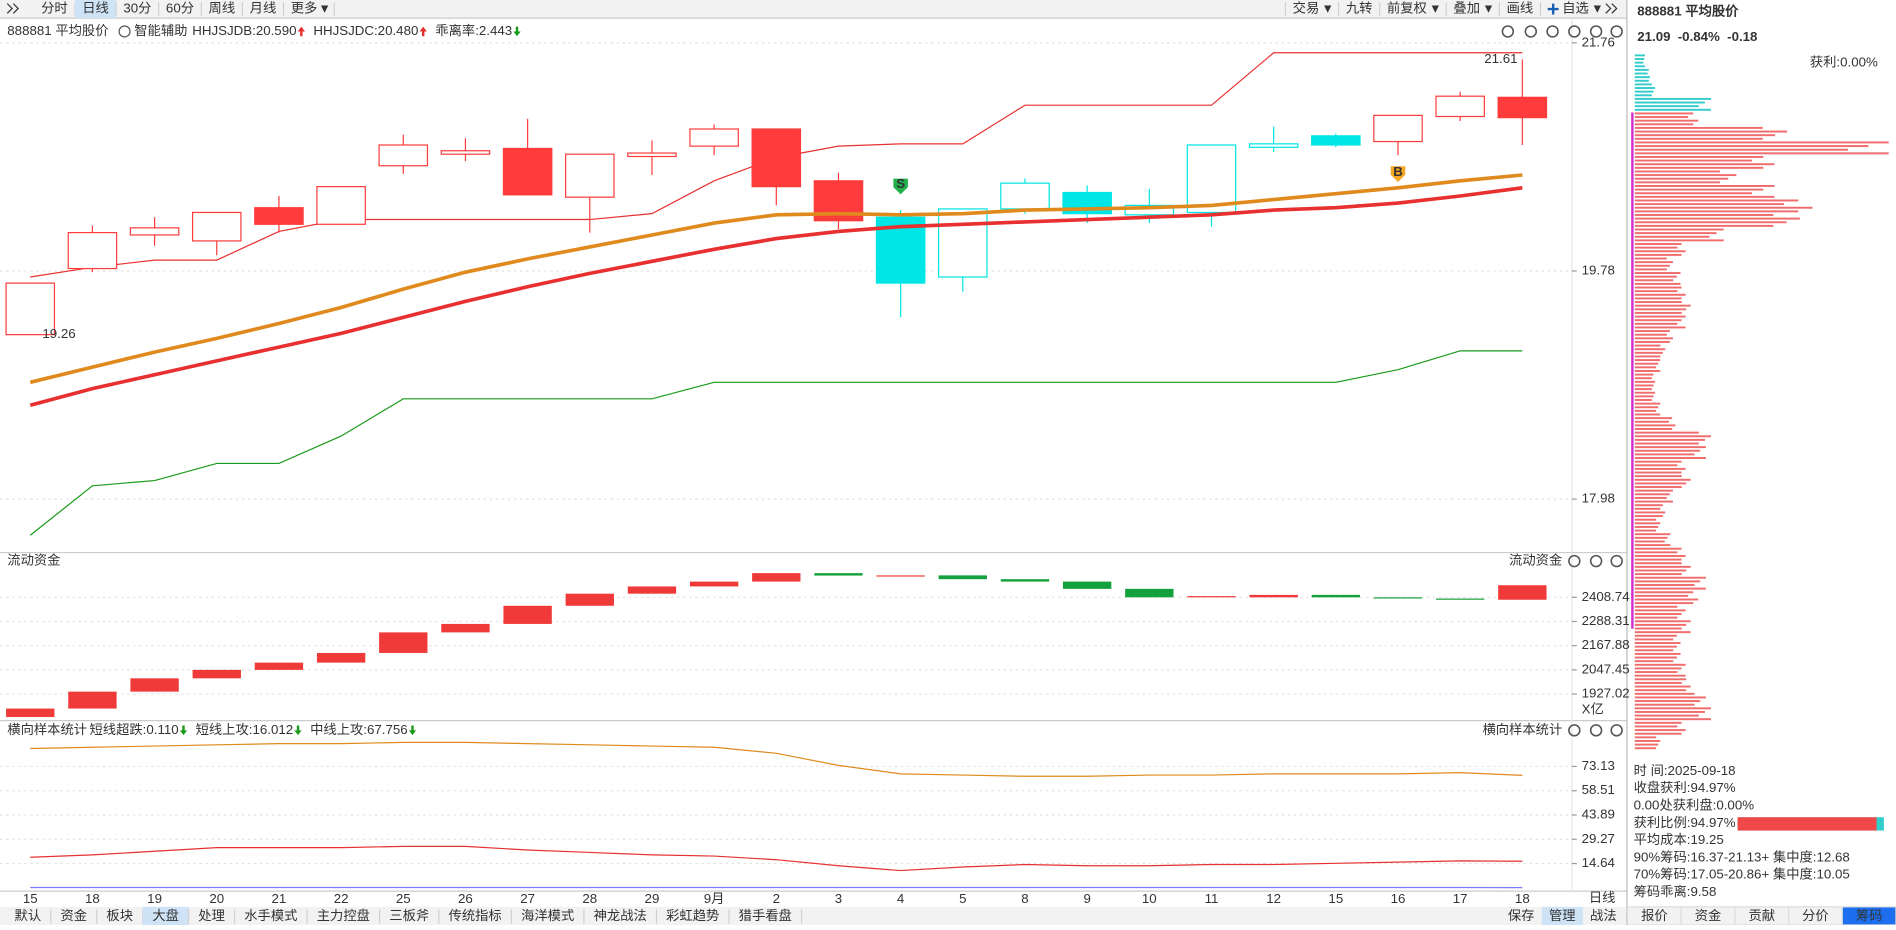 The height and width of the screenshot is (930, 1896). I want to click on assist-label: 智能辅助, so click(160, 30).